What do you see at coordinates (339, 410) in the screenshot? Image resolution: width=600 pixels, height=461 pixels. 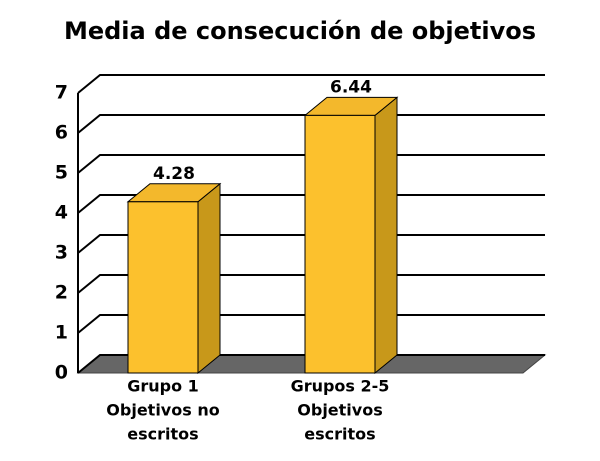 I see `x-tick-label: Objetivos` at bounding box center [339, 410].